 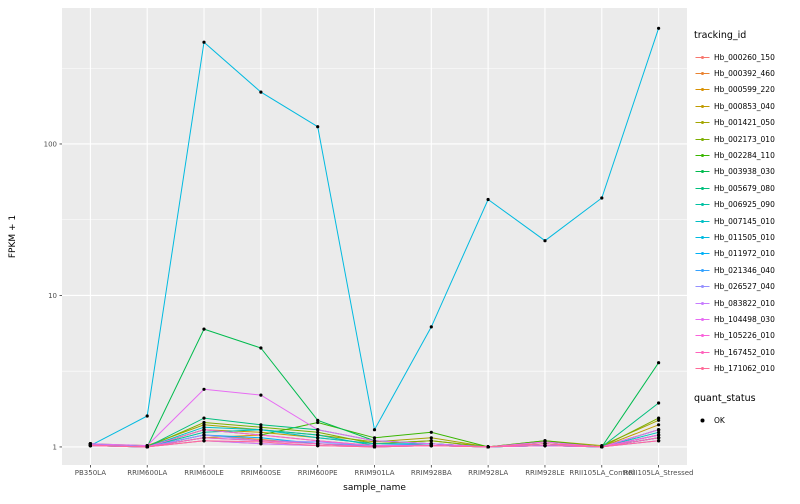 What do you see at coordinates (744, 303) in the screenshot?
I see `legend-entry-label: Hb_083822_010` at bounding box center [744, 303].